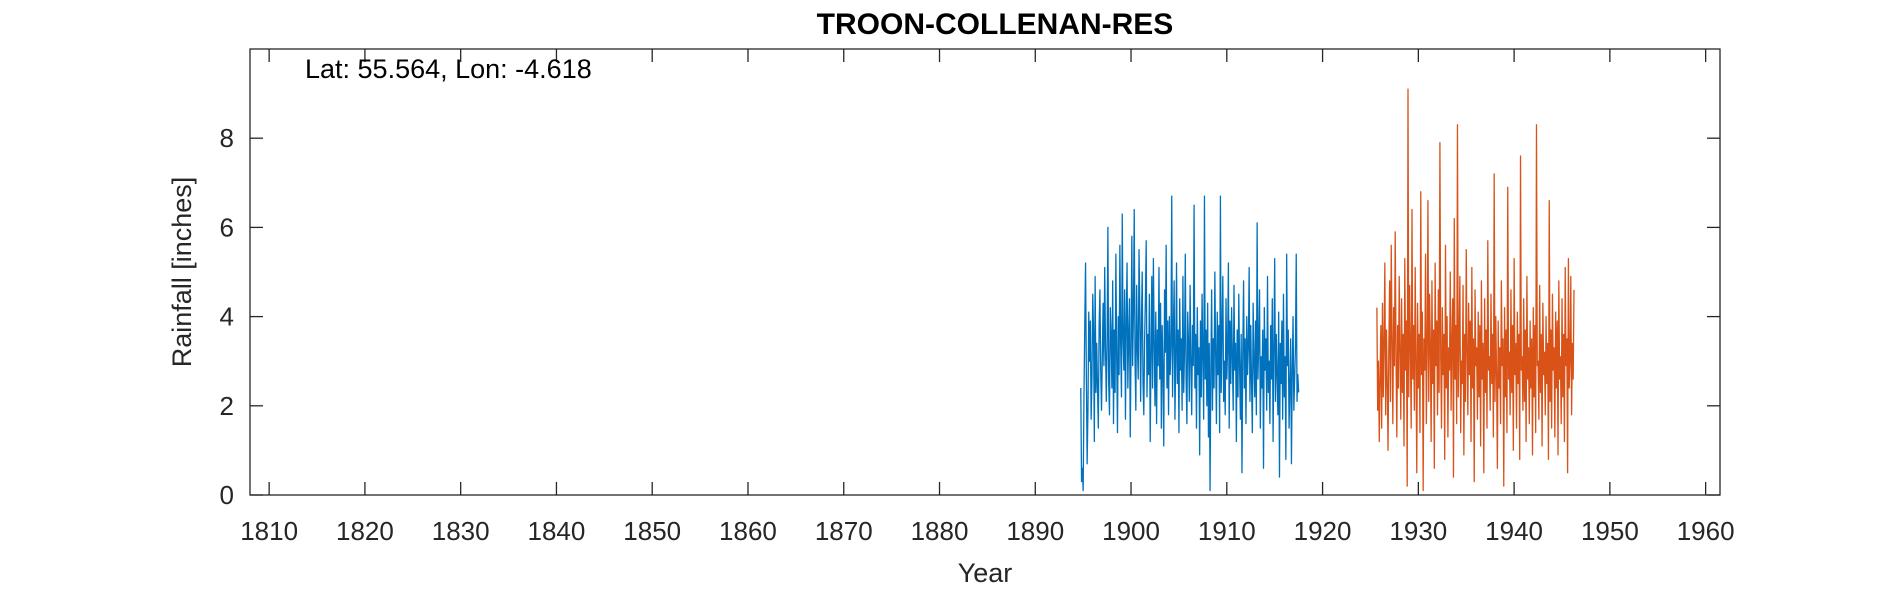  What do you see at coordinates (1035, 531) in the screenshot?
I see `x-tick-label: 1890` at bounding box center [1035, 531].